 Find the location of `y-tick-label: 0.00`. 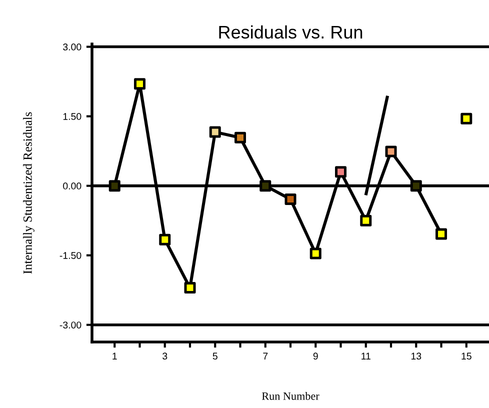

y-tick-label: 0.00 is located at coordinates (72, 186).